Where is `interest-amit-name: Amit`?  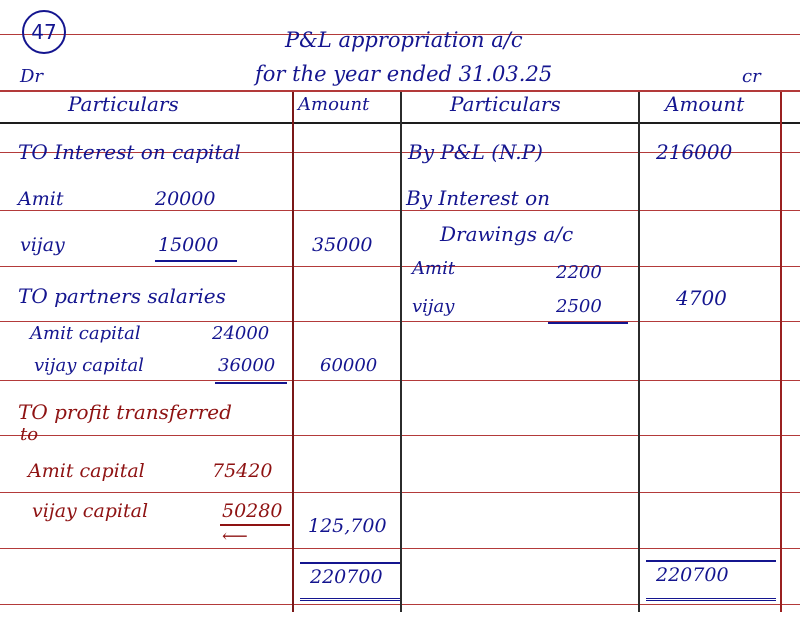 interest-amit-name: Amit is located at coordinates (41, 199).